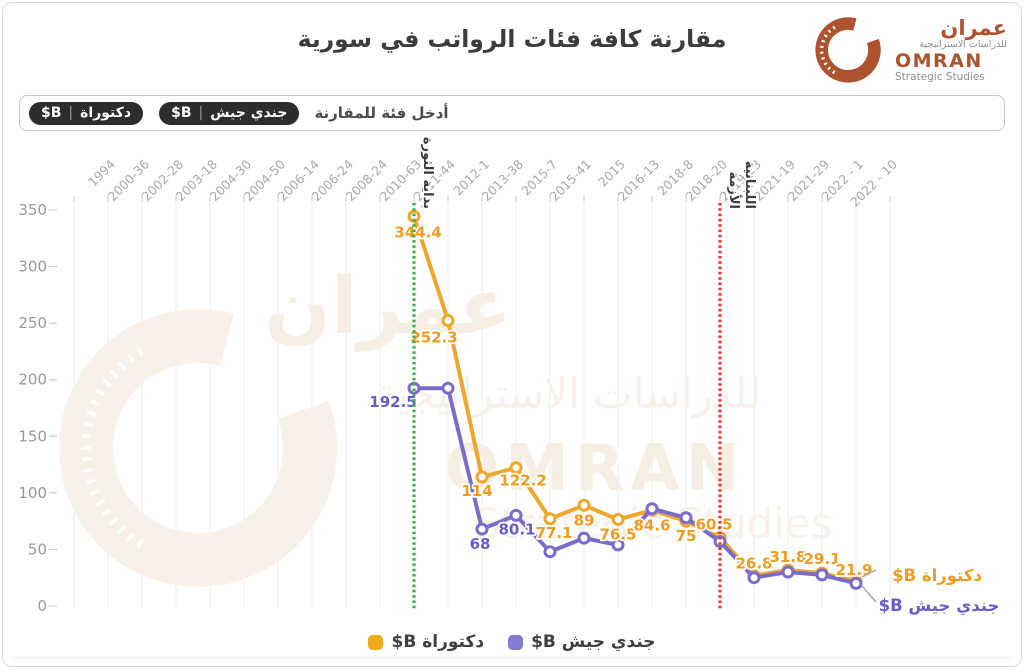 This screenshot has height=672, width=1024. Describe the element at coordinates (973, 28) in the screenshot. I see `logo-arabic-name: عمران` at that location.